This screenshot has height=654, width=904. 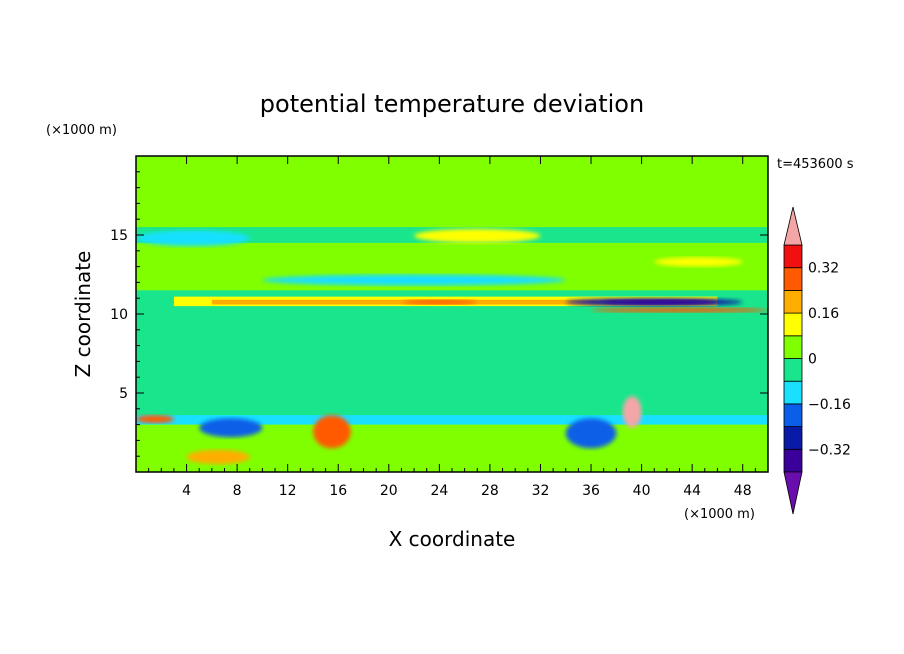 I want to click on colorbar-label: −0.16, so click(x=829, y=405).